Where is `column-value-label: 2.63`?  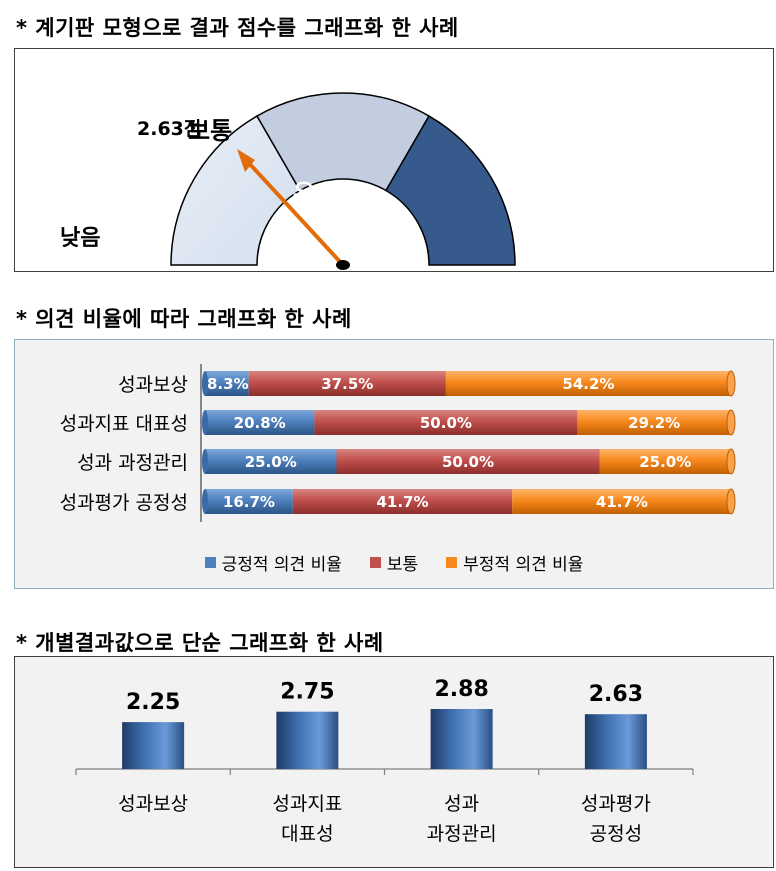 column-value-label: 2.63 is located at coordinates (616, 694).